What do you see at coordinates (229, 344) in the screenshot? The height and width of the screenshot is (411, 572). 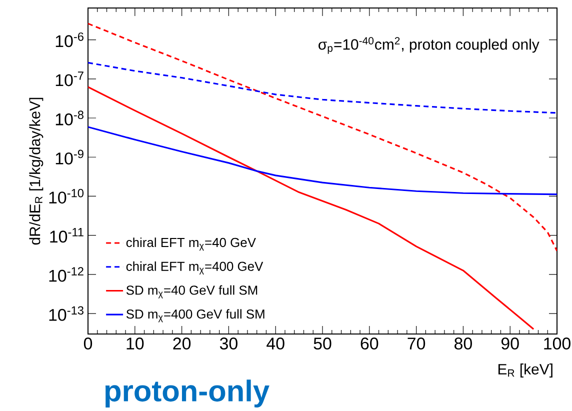 I see `x-tick-label: 30` at bounding box center [229, 344].